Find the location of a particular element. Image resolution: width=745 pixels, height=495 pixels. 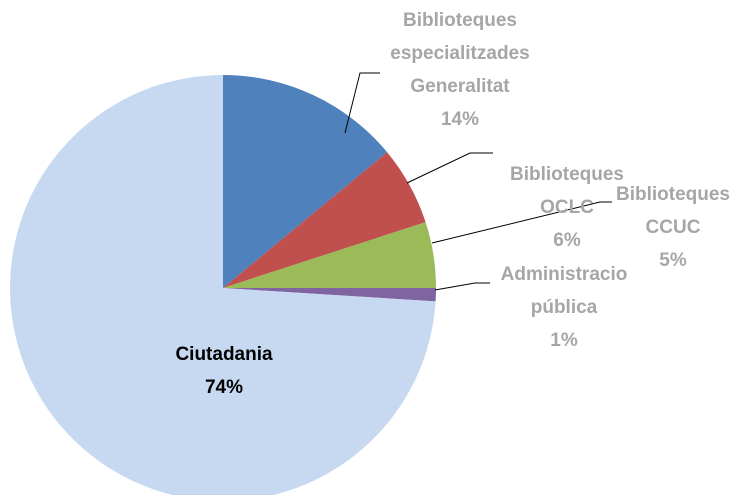

slice-label: Biblioteques CCUC 5% is located at coordinates (671, 227).